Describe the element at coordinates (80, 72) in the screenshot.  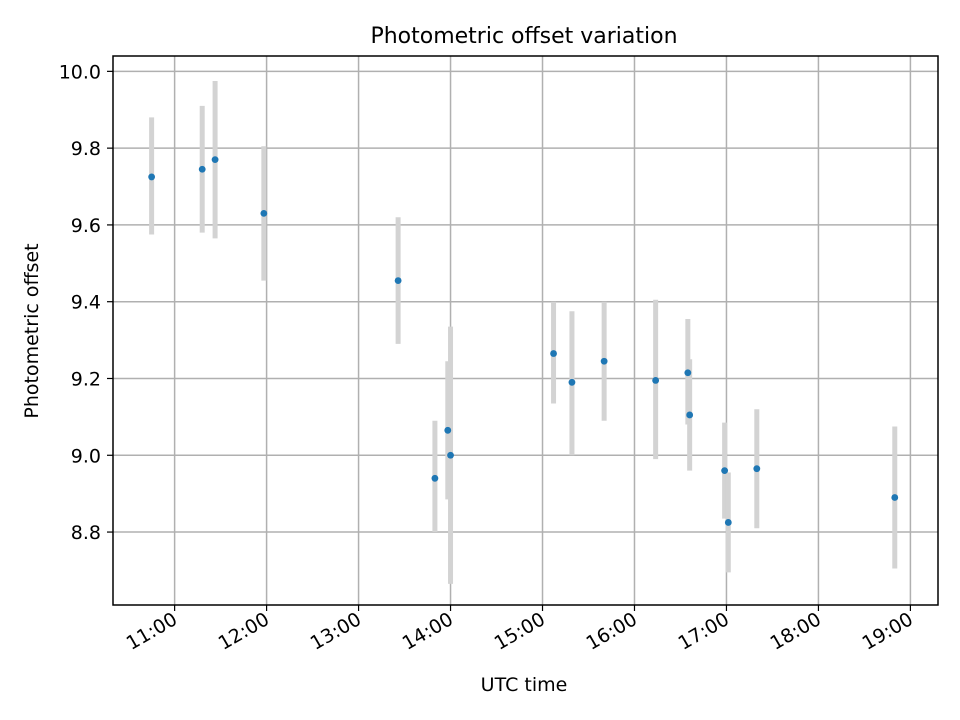
I see `y-tick-label: 10.0` at that location.